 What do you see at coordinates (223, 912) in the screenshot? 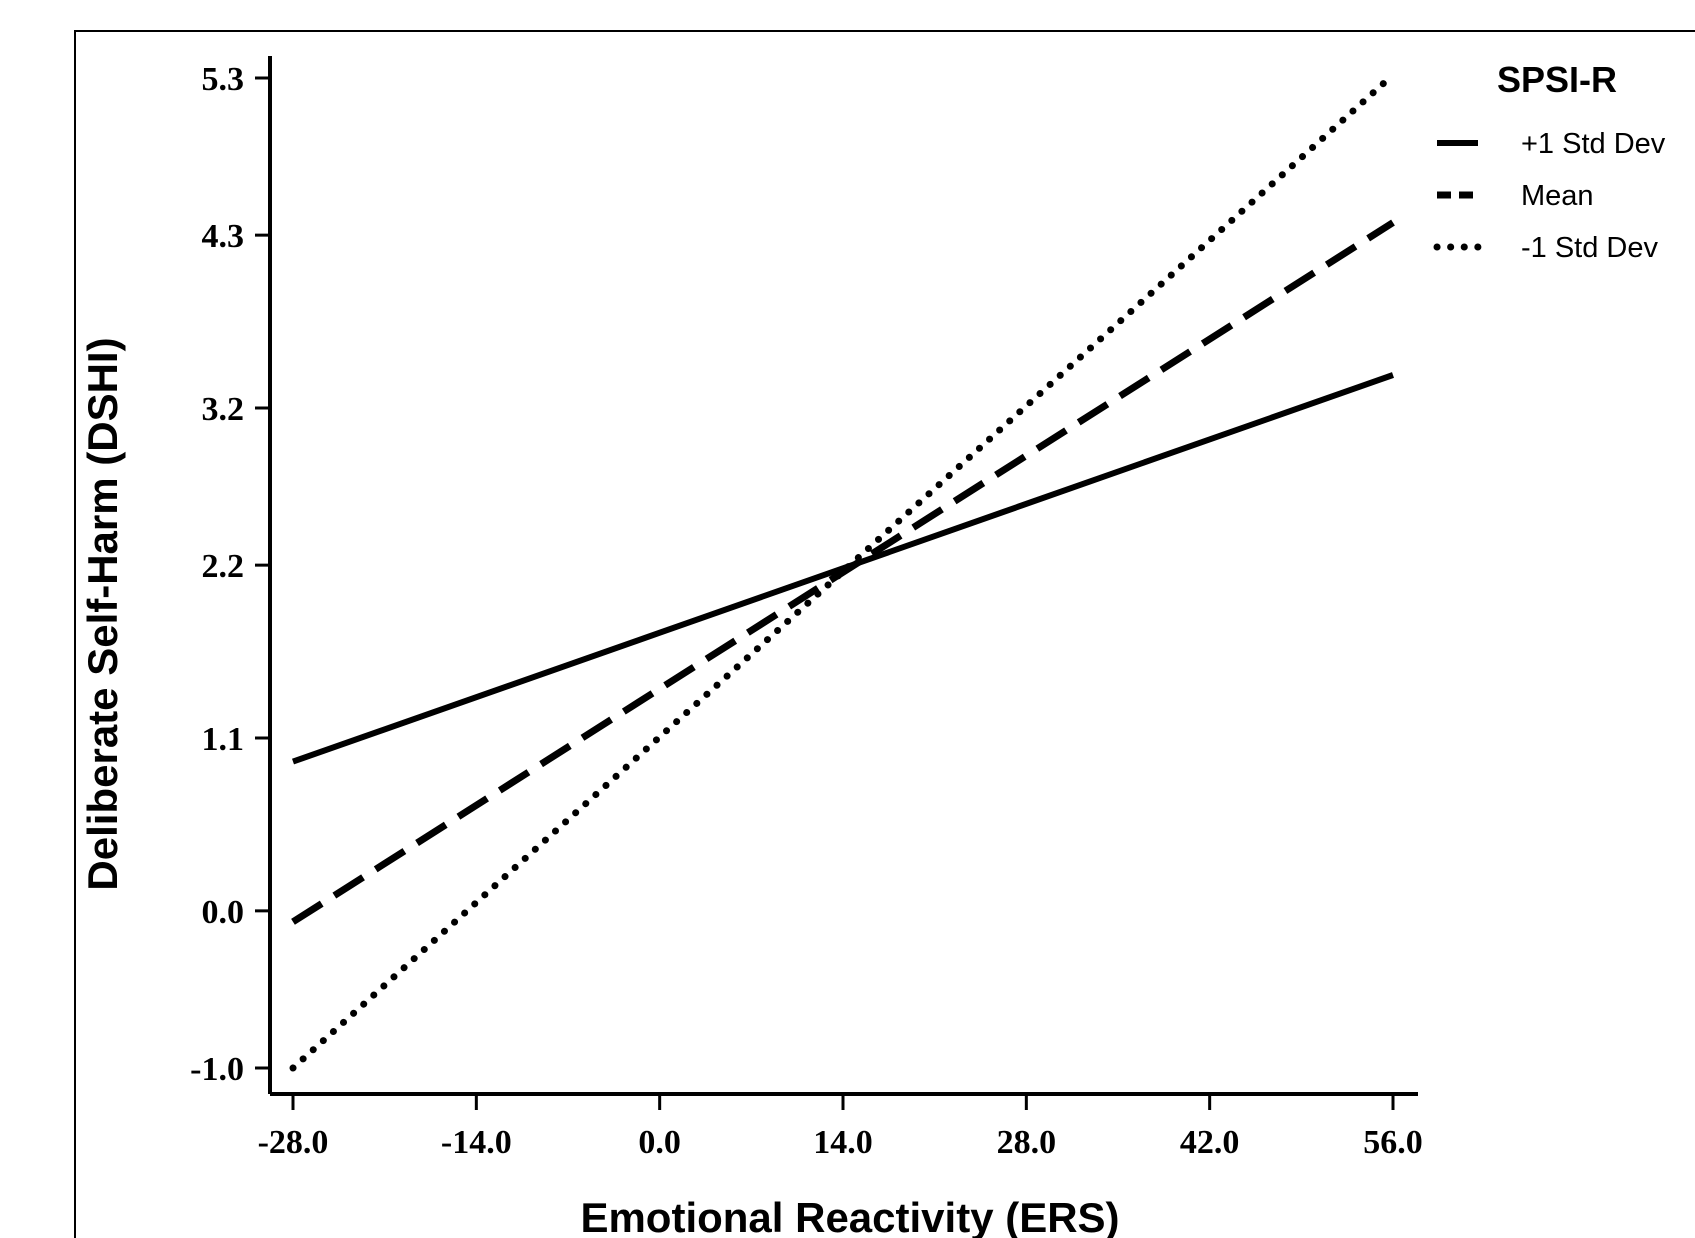
I see `y-tick-label: 0.0` at bounding box center [223, 912].